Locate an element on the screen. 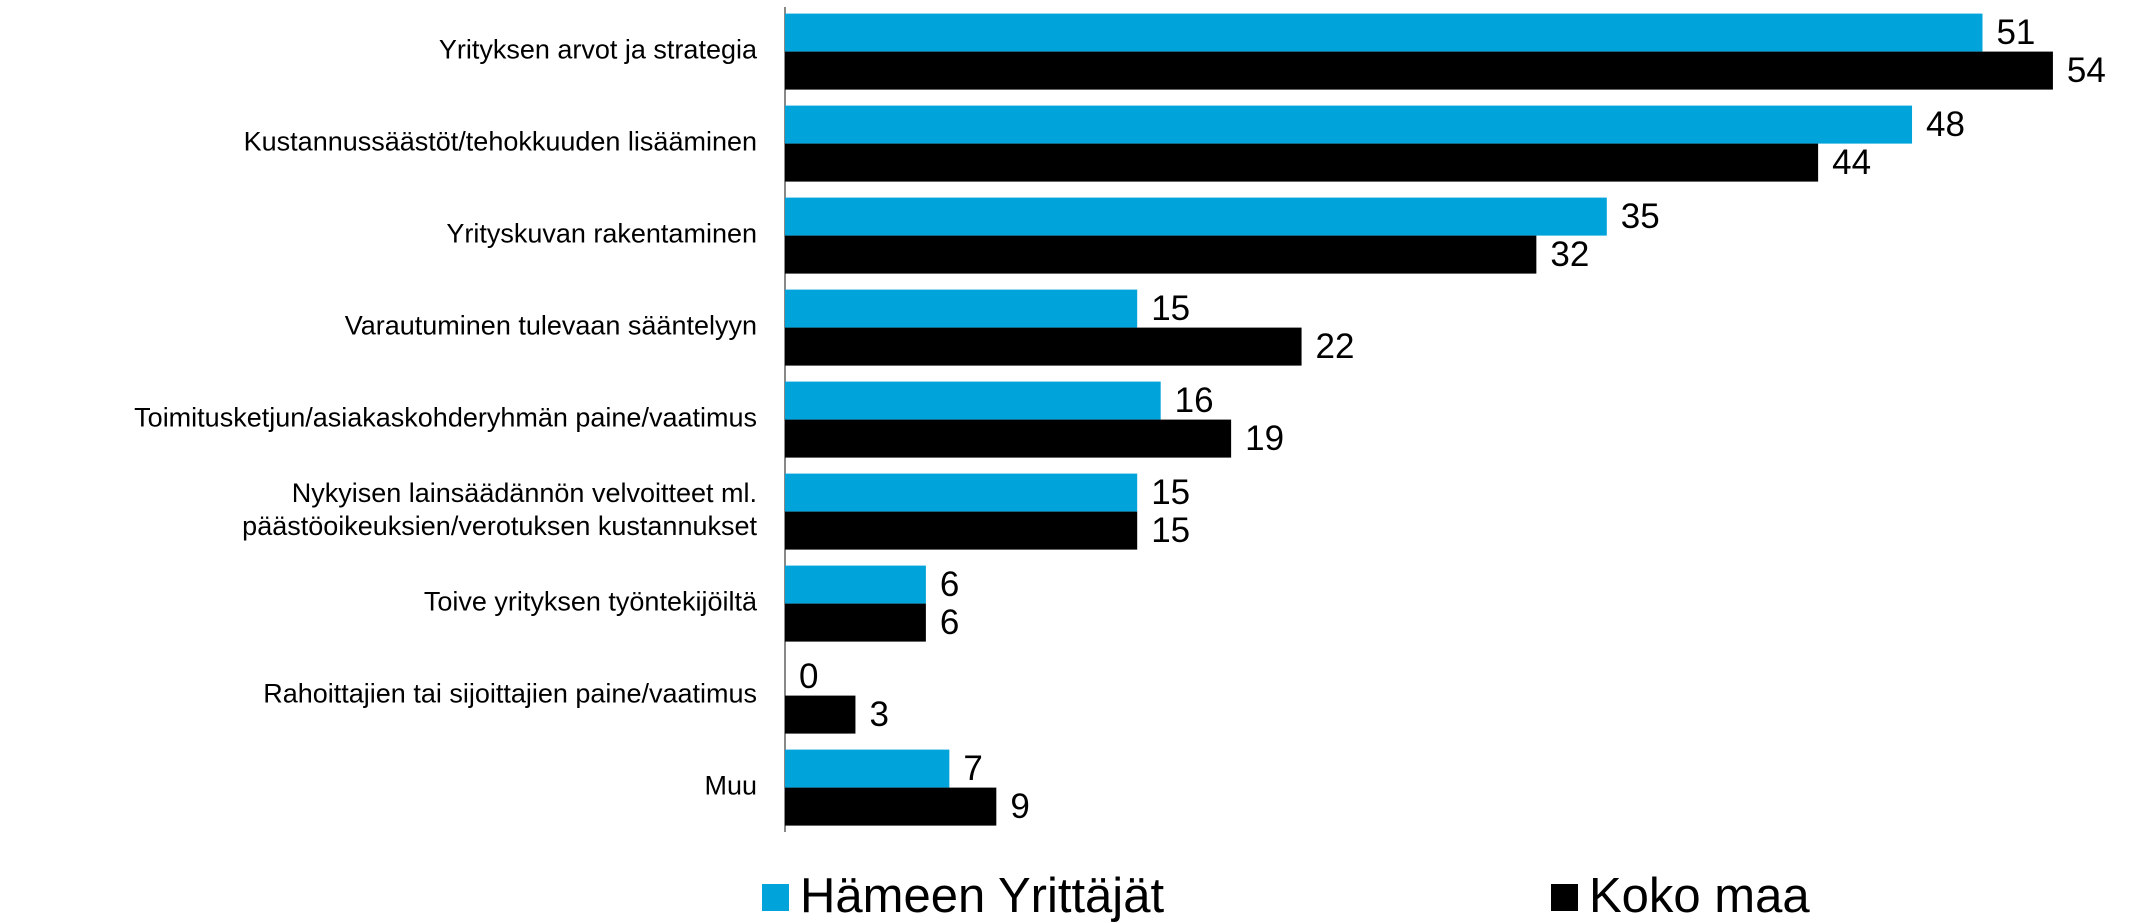 Image resolution: width=2133 pixels, height=923 pixels. category-line: päästöoikeuksien/verotuksen kustannukset is located at coordinates (499, 526).